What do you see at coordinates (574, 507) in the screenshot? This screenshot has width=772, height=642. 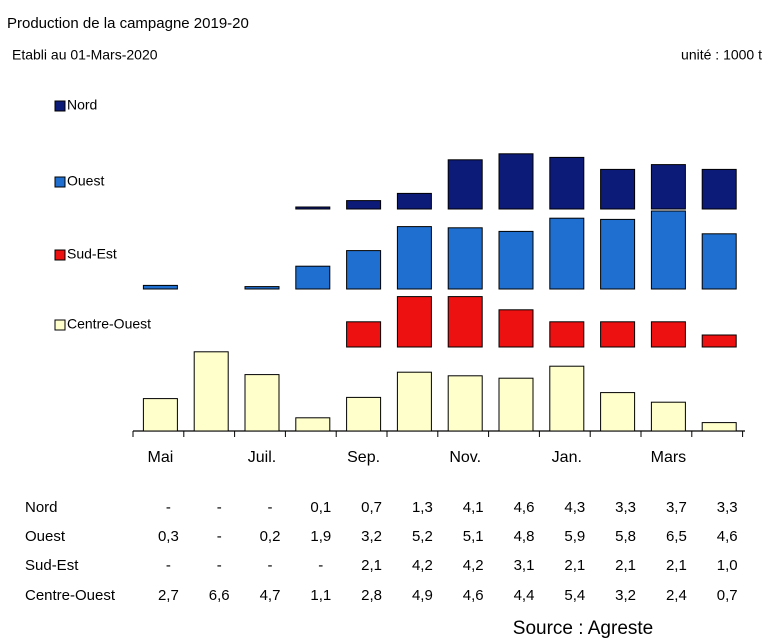 I see `table-value: 4,3` at bounding box center [574, 507].